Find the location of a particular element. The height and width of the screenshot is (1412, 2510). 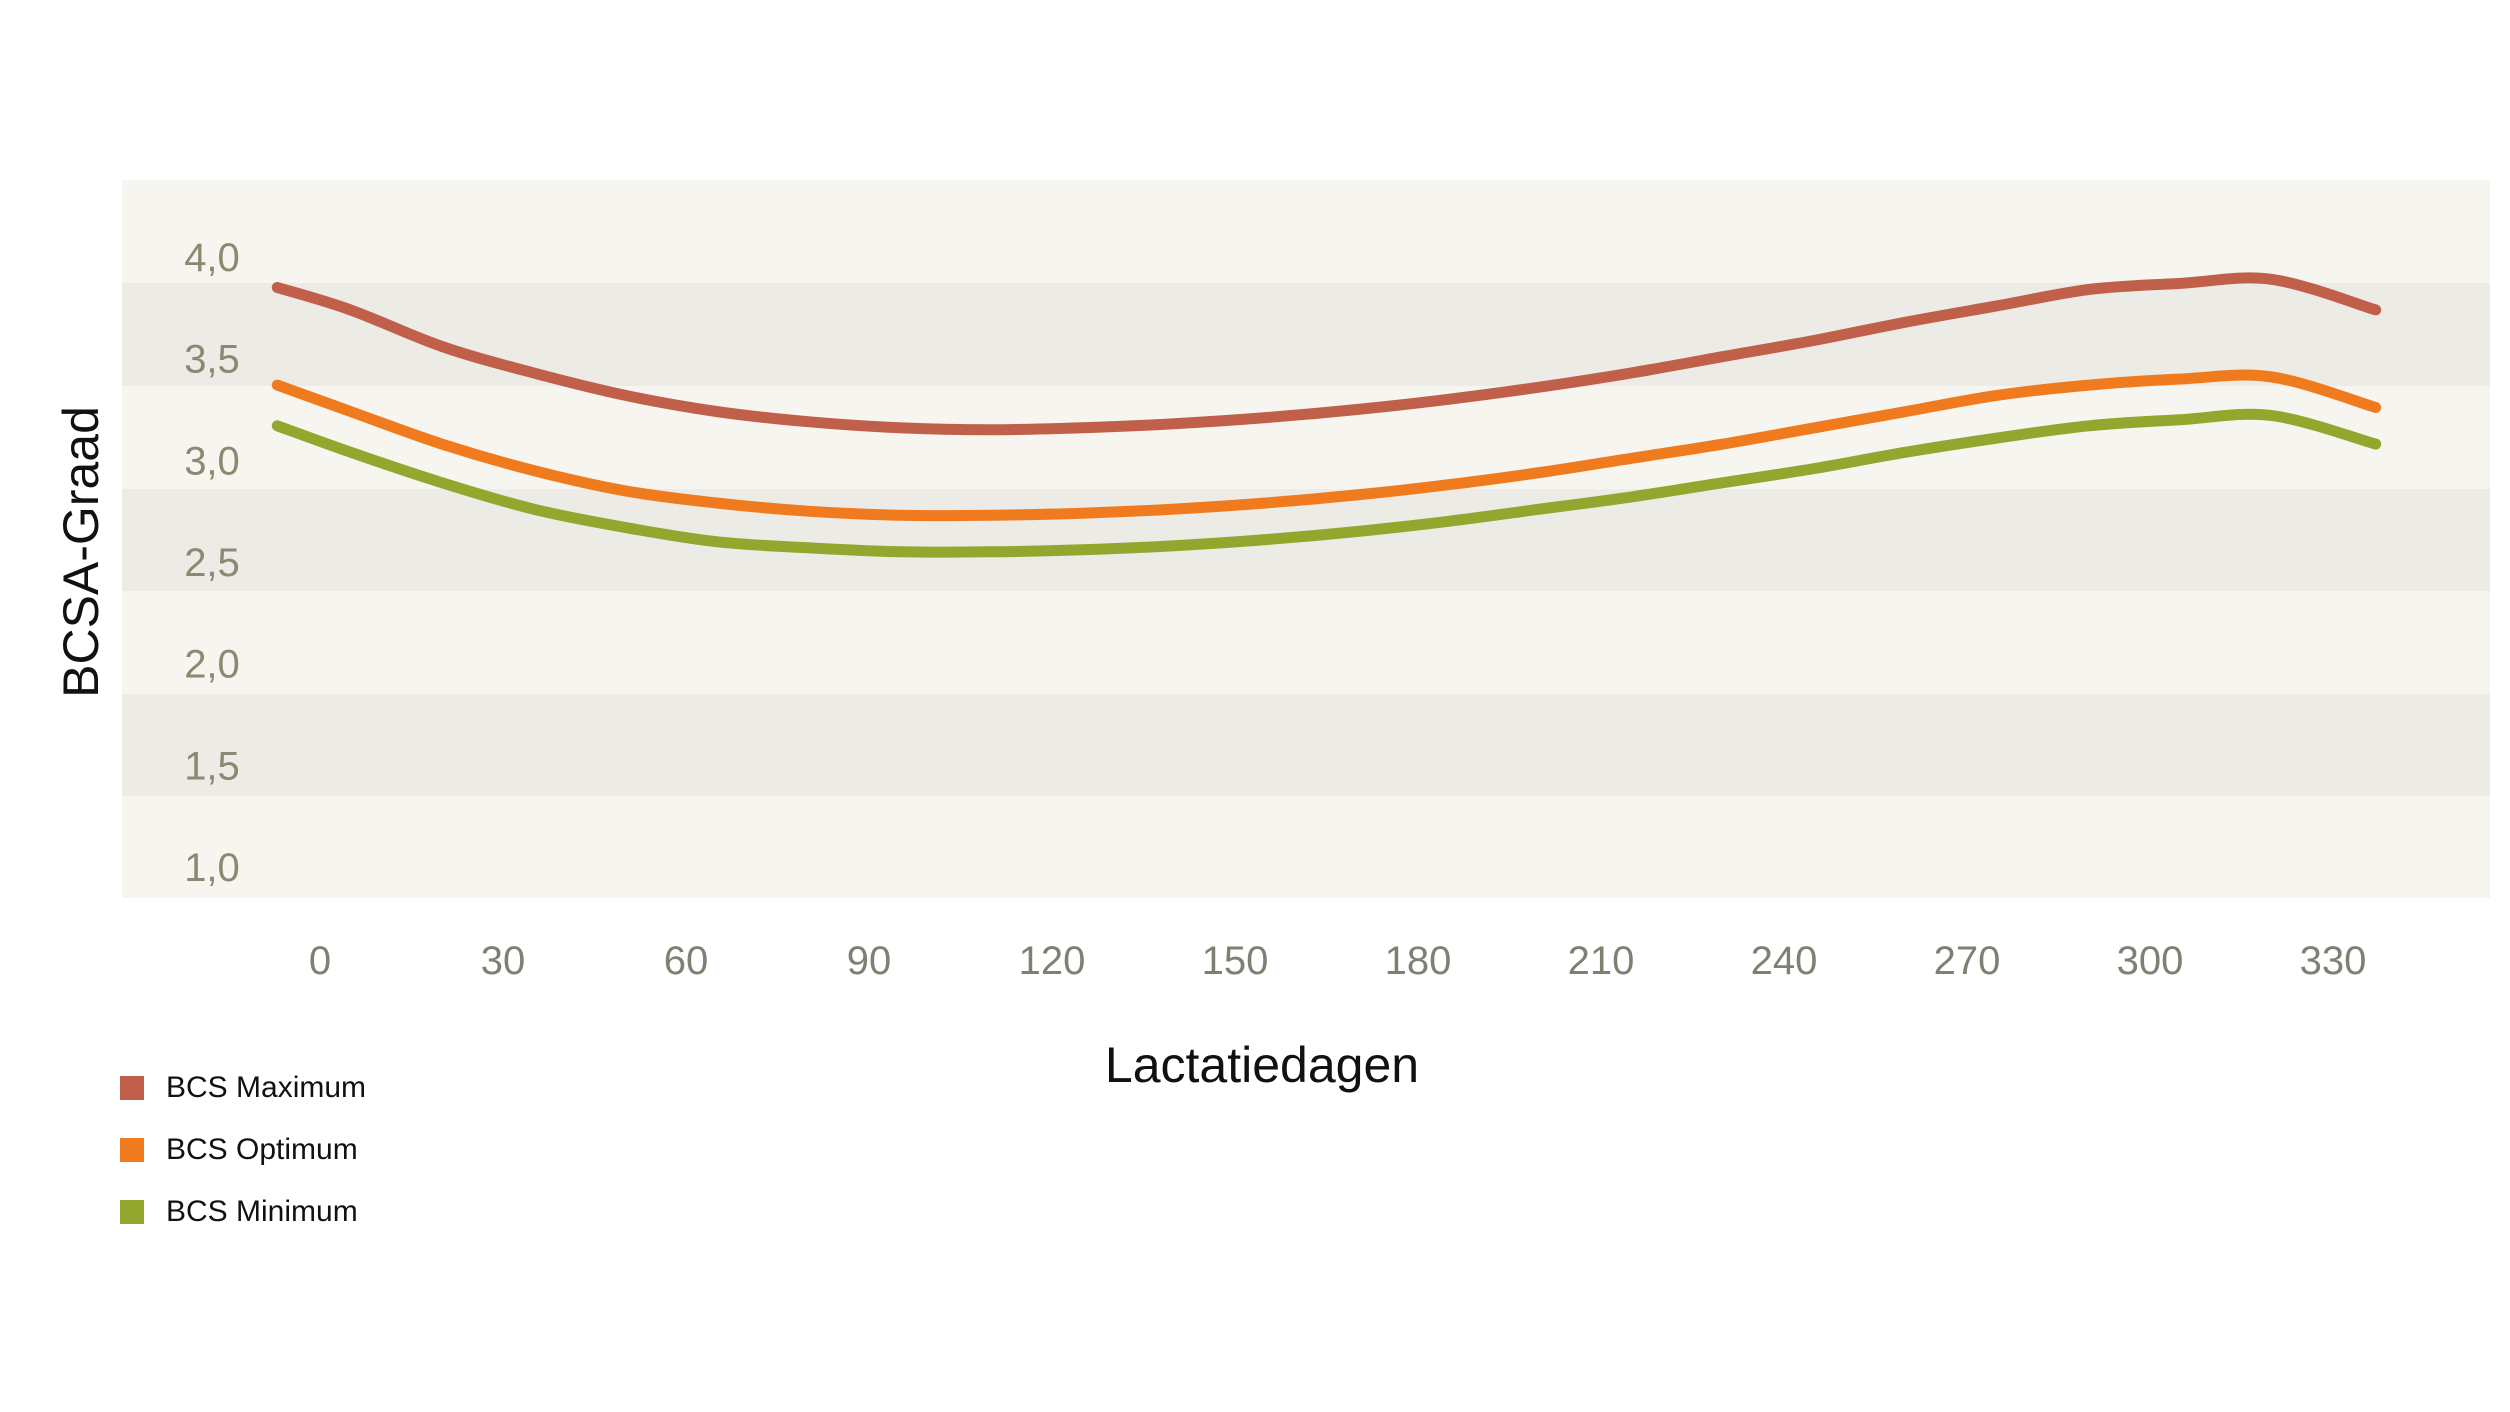

legend-swatch-maximum is located at coordinates (132, 1088).